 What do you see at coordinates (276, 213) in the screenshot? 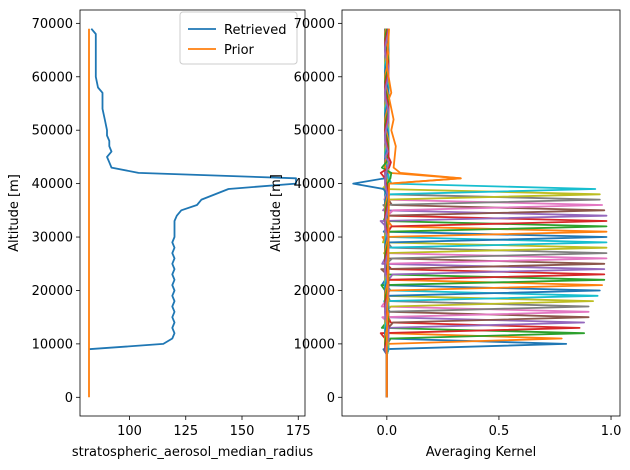
I see `right-y-axis-label: Altitude [m]` at bounding box center [276, 213].